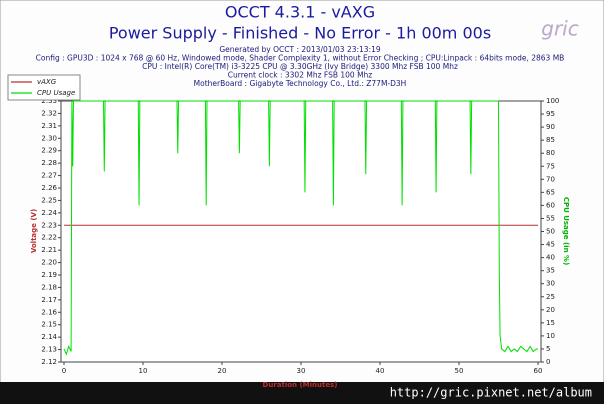 The width and height of the screenshot is (604, 404). What do you see at coordinates (49, 101) in the screenshot?
I see `y-tick-label: 2.33` at bounding box center [49, 101].